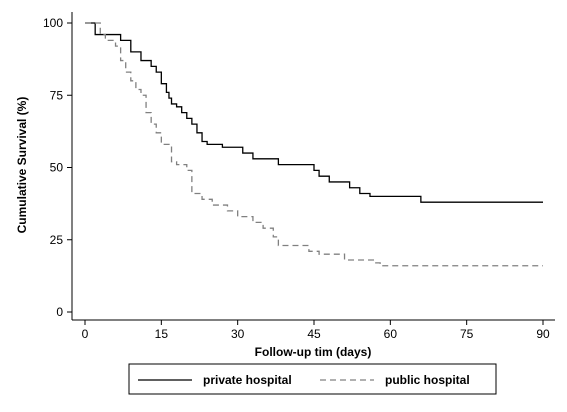 The image size is (567, 412). I want to click on legend-label-private-hospital: private hospital, so click(247, 380).